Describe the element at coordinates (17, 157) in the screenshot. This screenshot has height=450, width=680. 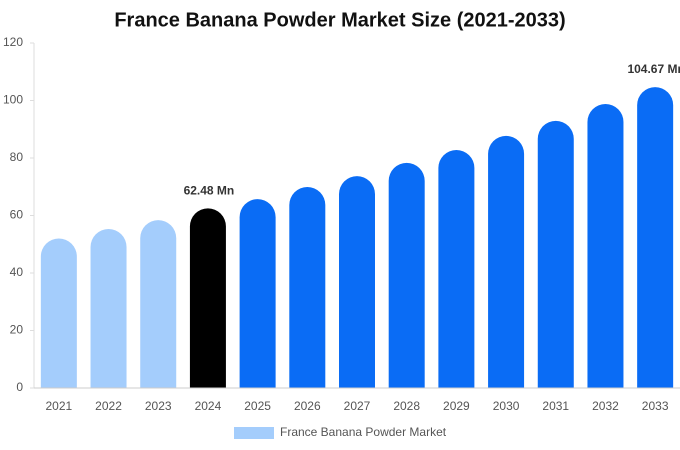
I see `y-tick-label: 80` at that location.